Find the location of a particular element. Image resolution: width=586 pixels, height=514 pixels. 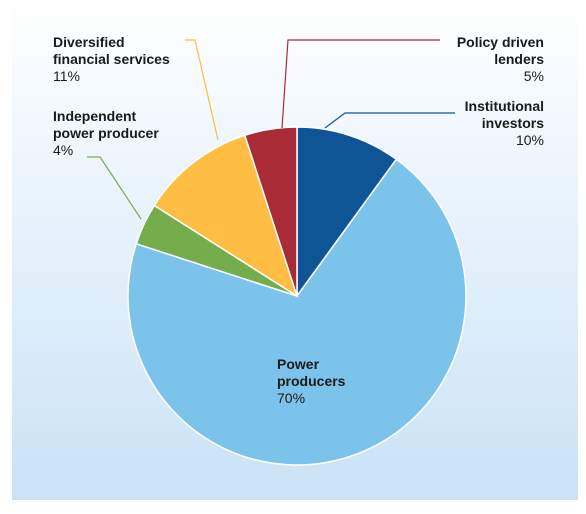

slice-percent: 4% is located at coordinates (63, 150).